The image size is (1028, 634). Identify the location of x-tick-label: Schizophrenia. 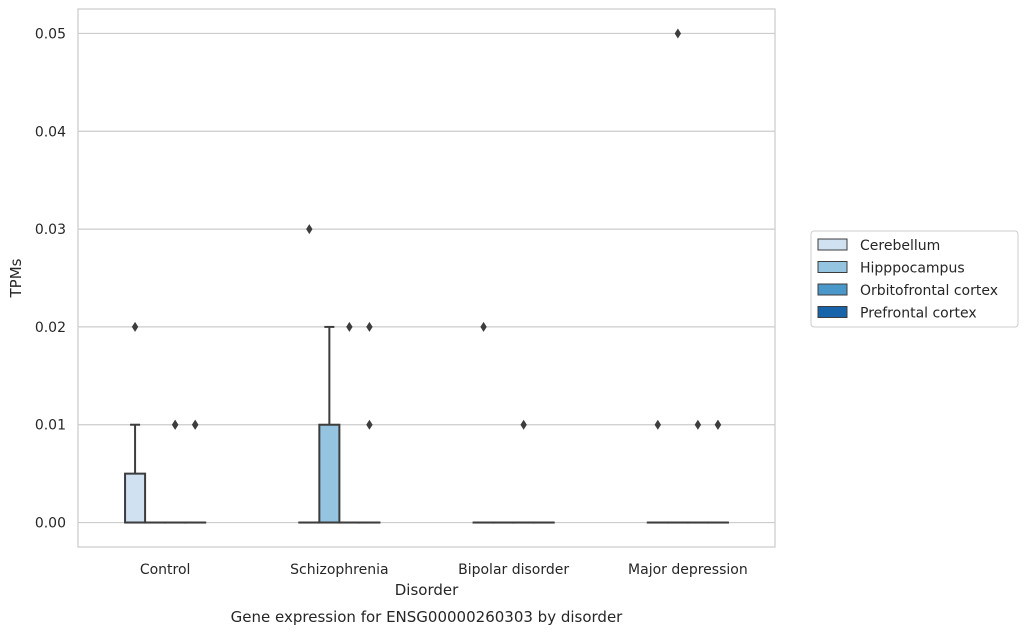
(339, 570).